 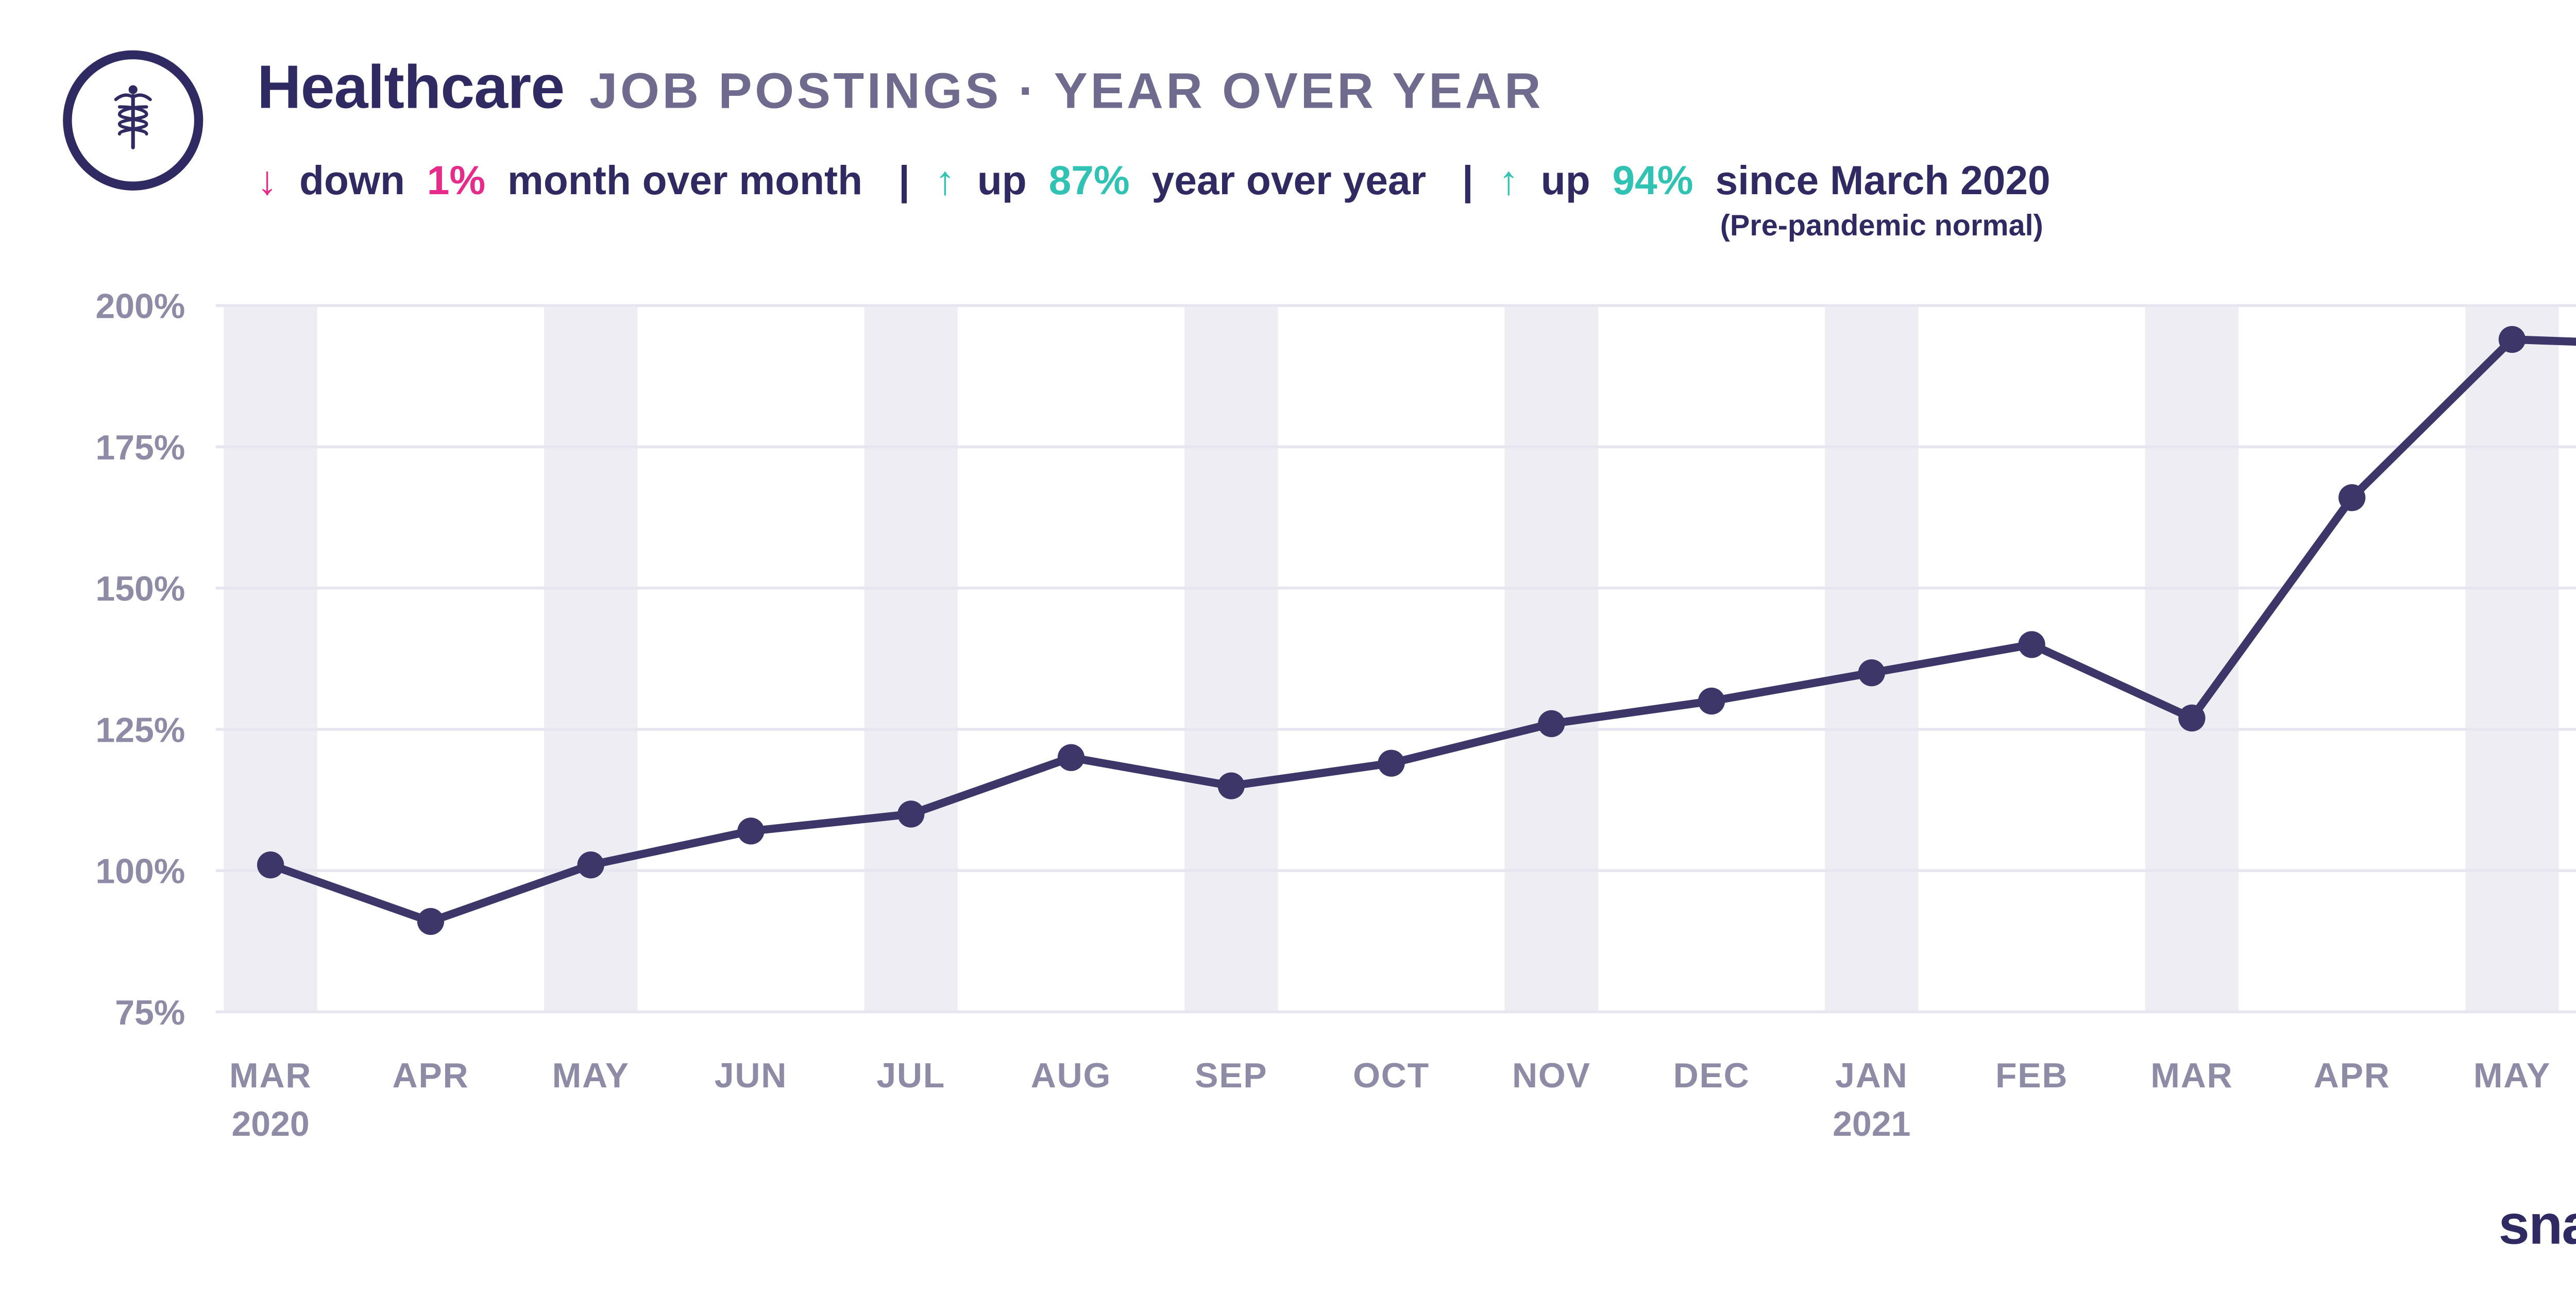 What do you see at coordinates (1391, 1075) in the screenshot?
I see `x-axis-label: OCT` at bounding box center [1391, 1075].